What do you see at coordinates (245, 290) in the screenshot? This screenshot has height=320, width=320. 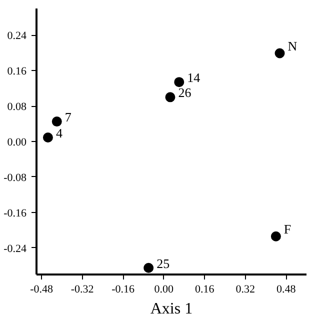 I see `x-tick-label: 0.32` at bounding box center [245, 290].